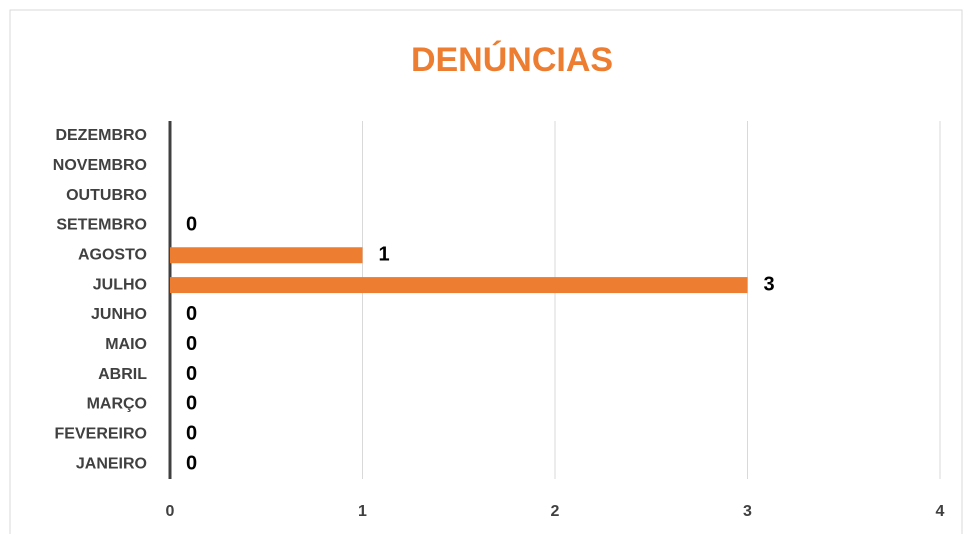 The height and width of the screenshot is (534, 965). Describe the element at coordinates (170, 511) in the screenshot. I see `x-tick-label: 0` at that location.